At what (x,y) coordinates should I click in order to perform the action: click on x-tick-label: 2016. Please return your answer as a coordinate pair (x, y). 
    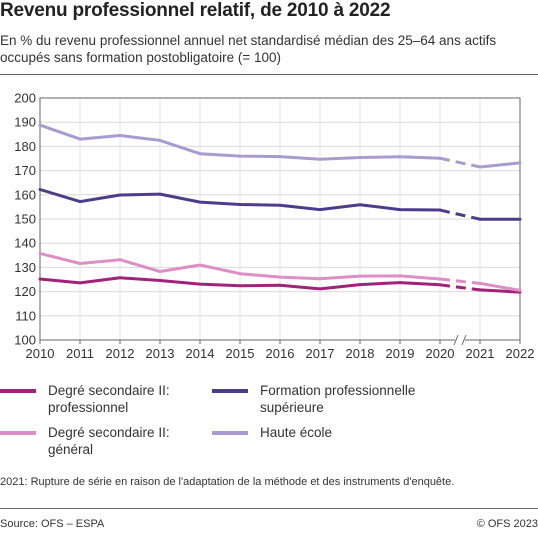
    Looking at the image, I should click on (280, 353).